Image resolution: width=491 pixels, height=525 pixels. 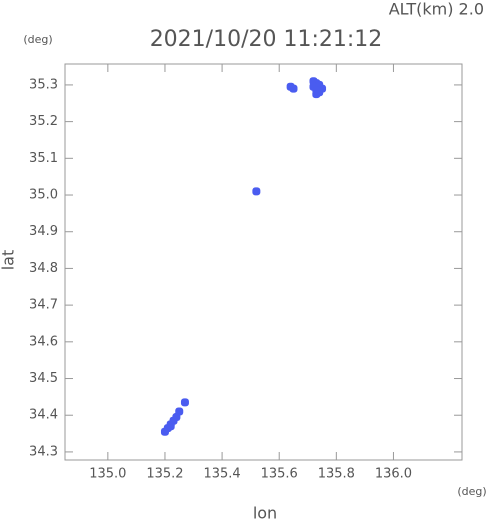 I want to click on y-tick-label: 34.6, so click(x=43, y=341).